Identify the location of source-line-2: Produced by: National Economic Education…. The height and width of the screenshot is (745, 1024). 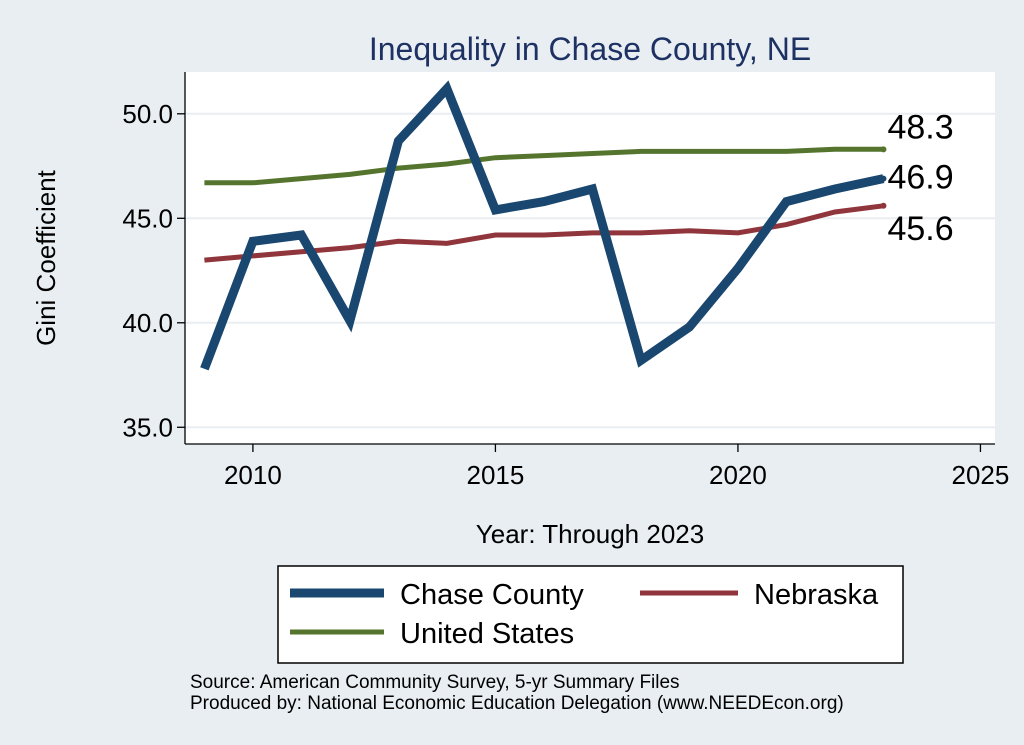
(517, 703).